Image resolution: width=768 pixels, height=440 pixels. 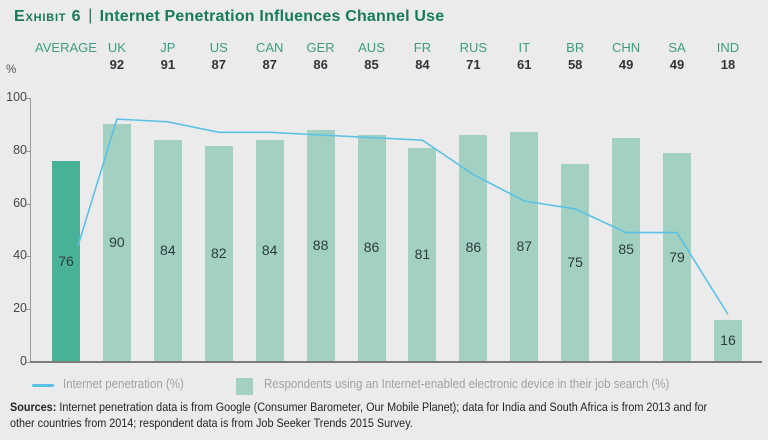 What do you see at coordinates (218, 64) in the screenshot?
I see `penetration-value-us: 87` at bounding box center [218, 64].